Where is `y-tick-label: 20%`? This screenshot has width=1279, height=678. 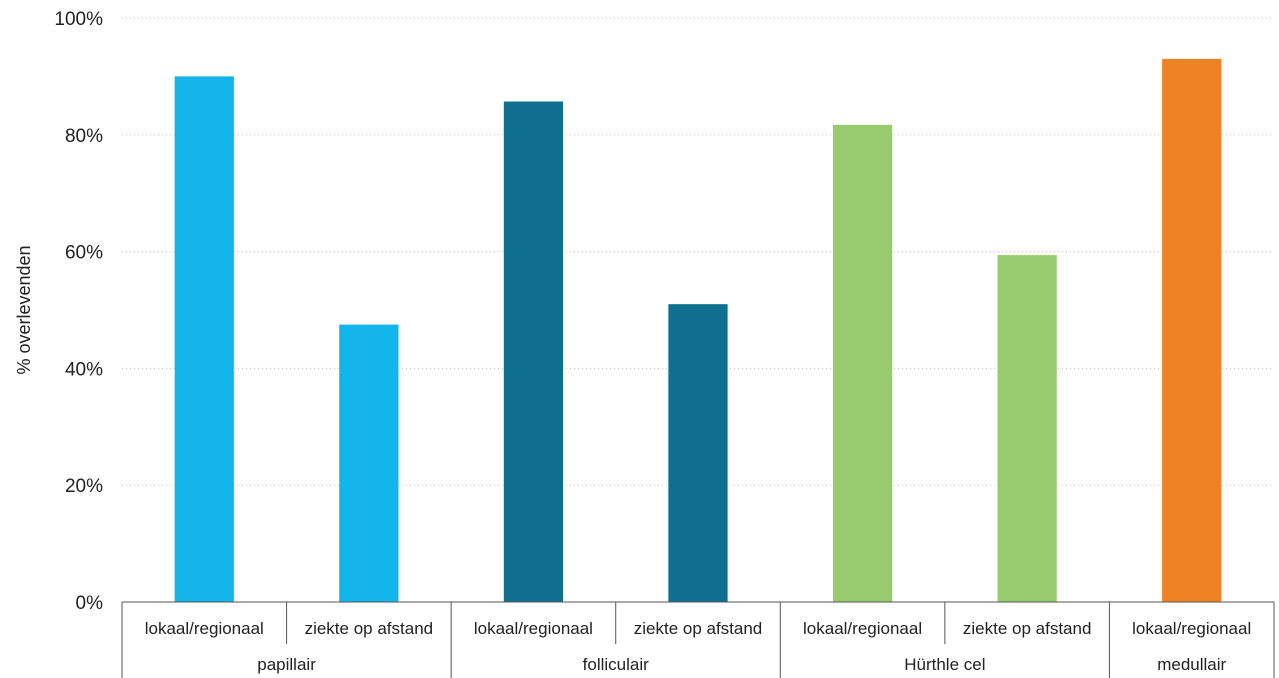
y-tick-label: 20% is located at coordinates (84, 486).